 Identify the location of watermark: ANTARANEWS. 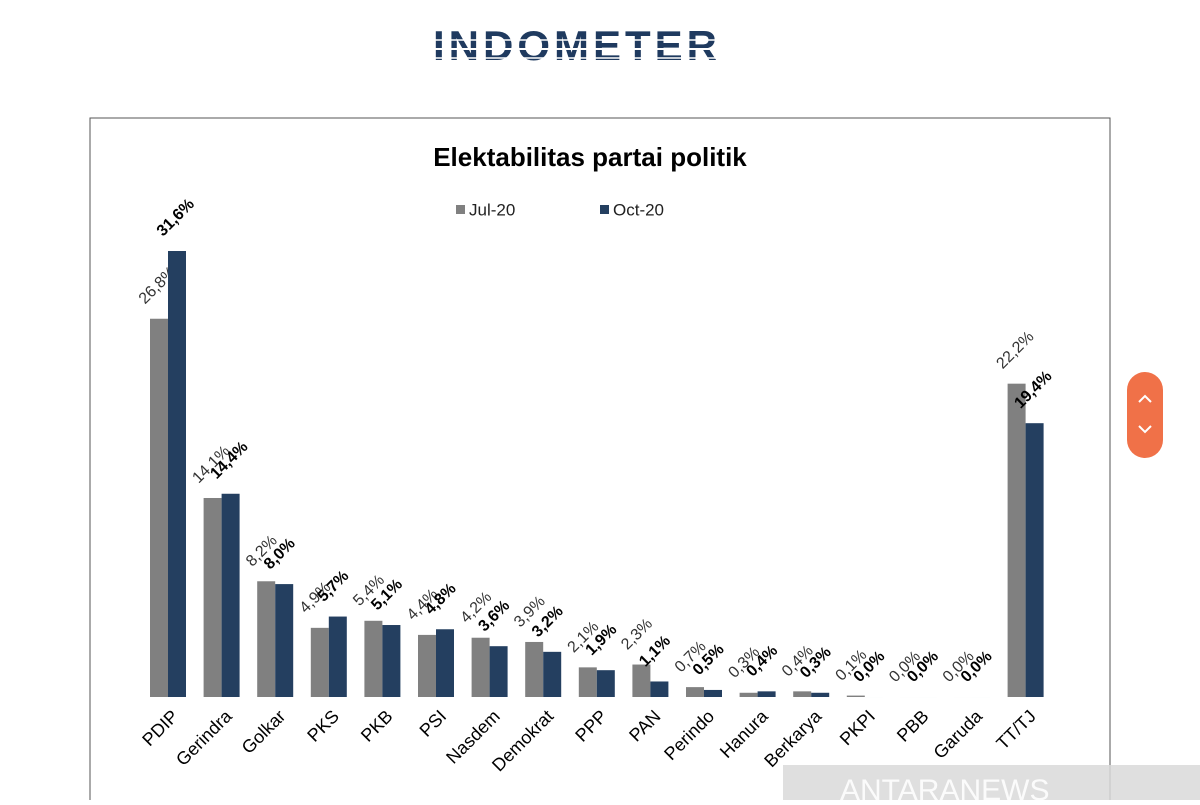
(944, 787).